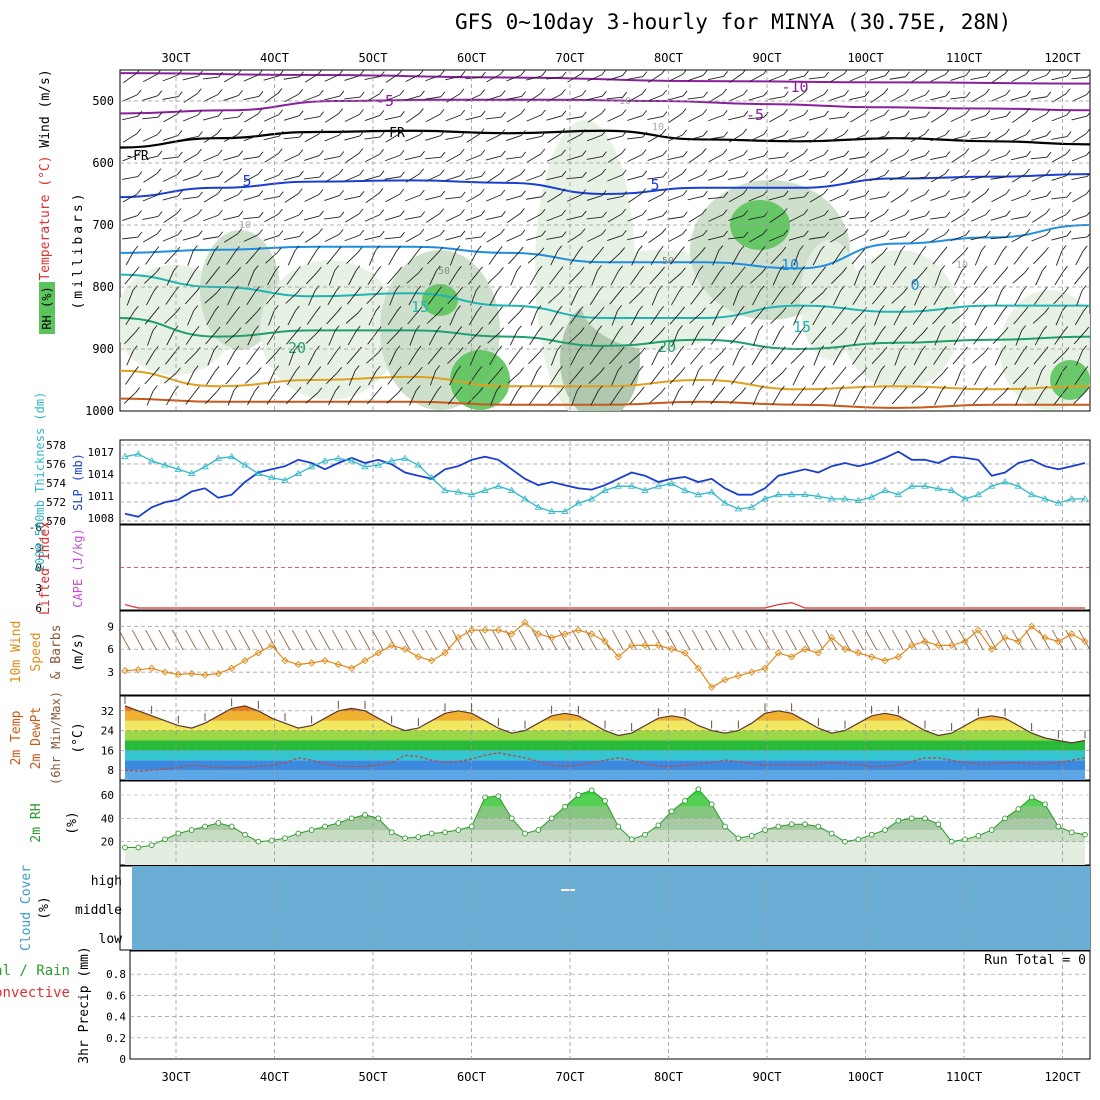  I want to click on slp-tick: 1008, so click(101, 518).